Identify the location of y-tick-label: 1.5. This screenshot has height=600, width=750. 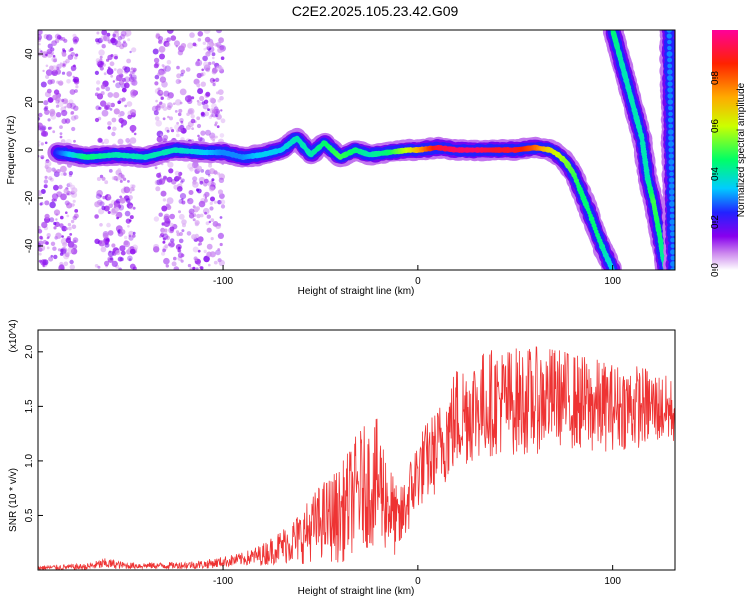
(29, 406).